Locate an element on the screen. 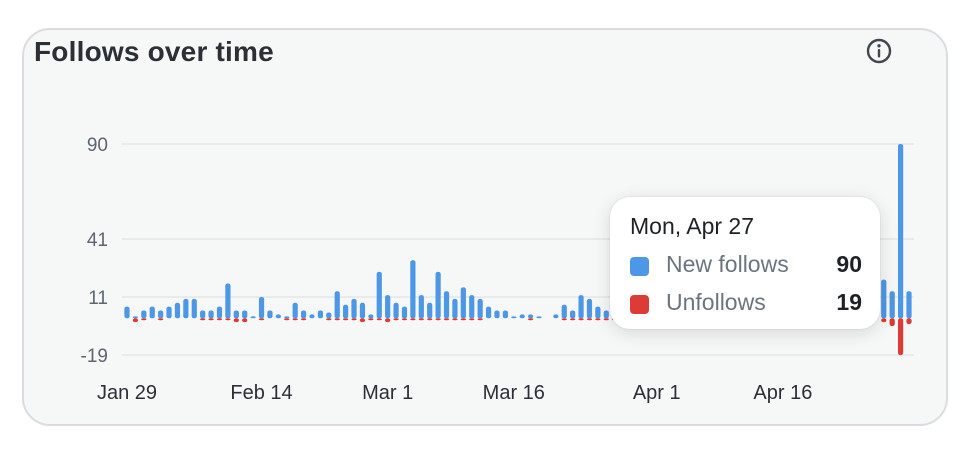 The image size is (974, 454). x-tick-label: Feb 14 is located at coordinates (261, 393).